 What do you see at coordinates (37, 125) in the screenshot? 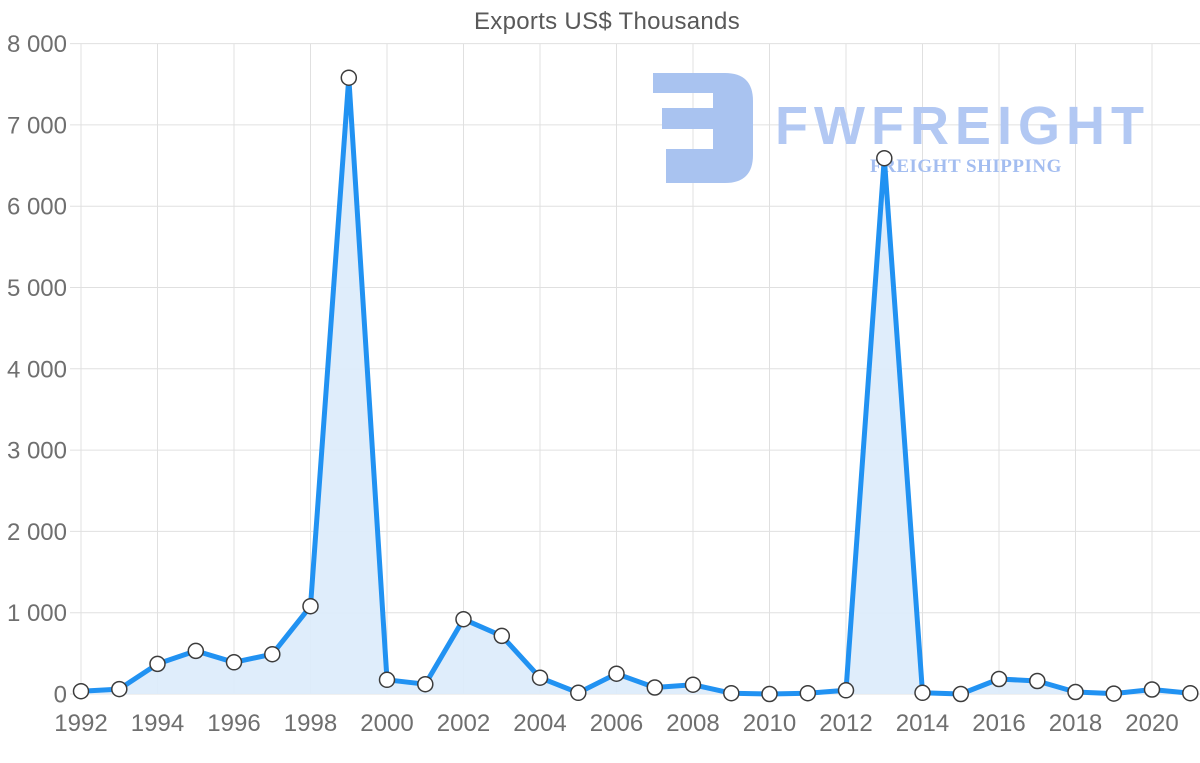
I see `y-tick-label: 7 000` at bounding box center [37, 125].